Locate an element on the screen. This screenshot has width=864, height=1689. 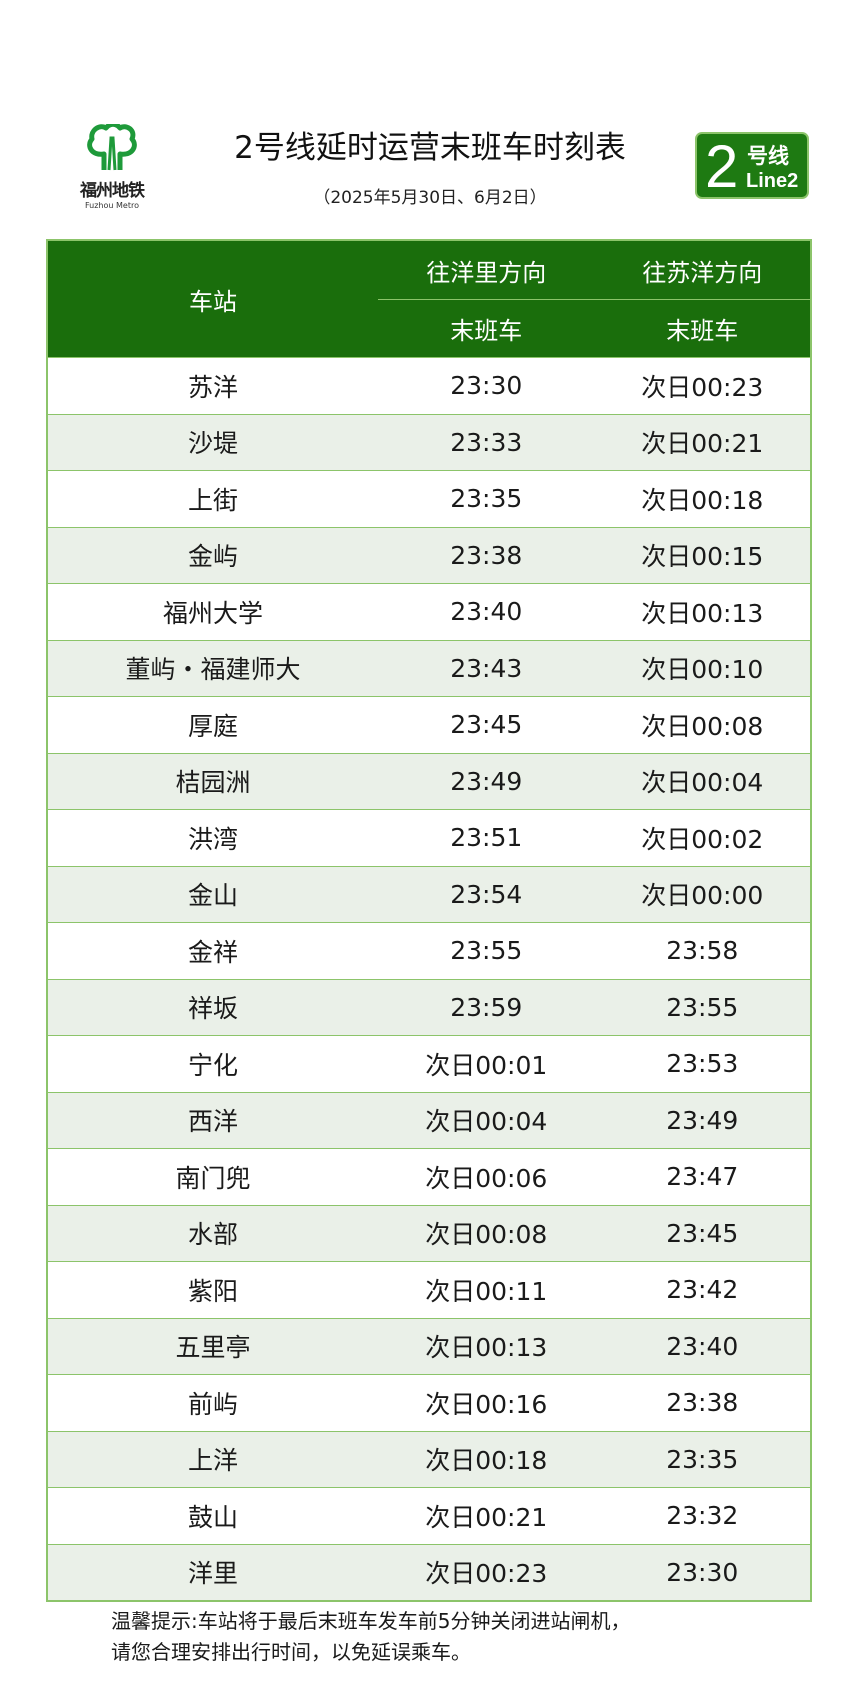
fuzhou-metro-logo: 福州地铁 Fuzhou Metro is located at coordinates (112, 169).